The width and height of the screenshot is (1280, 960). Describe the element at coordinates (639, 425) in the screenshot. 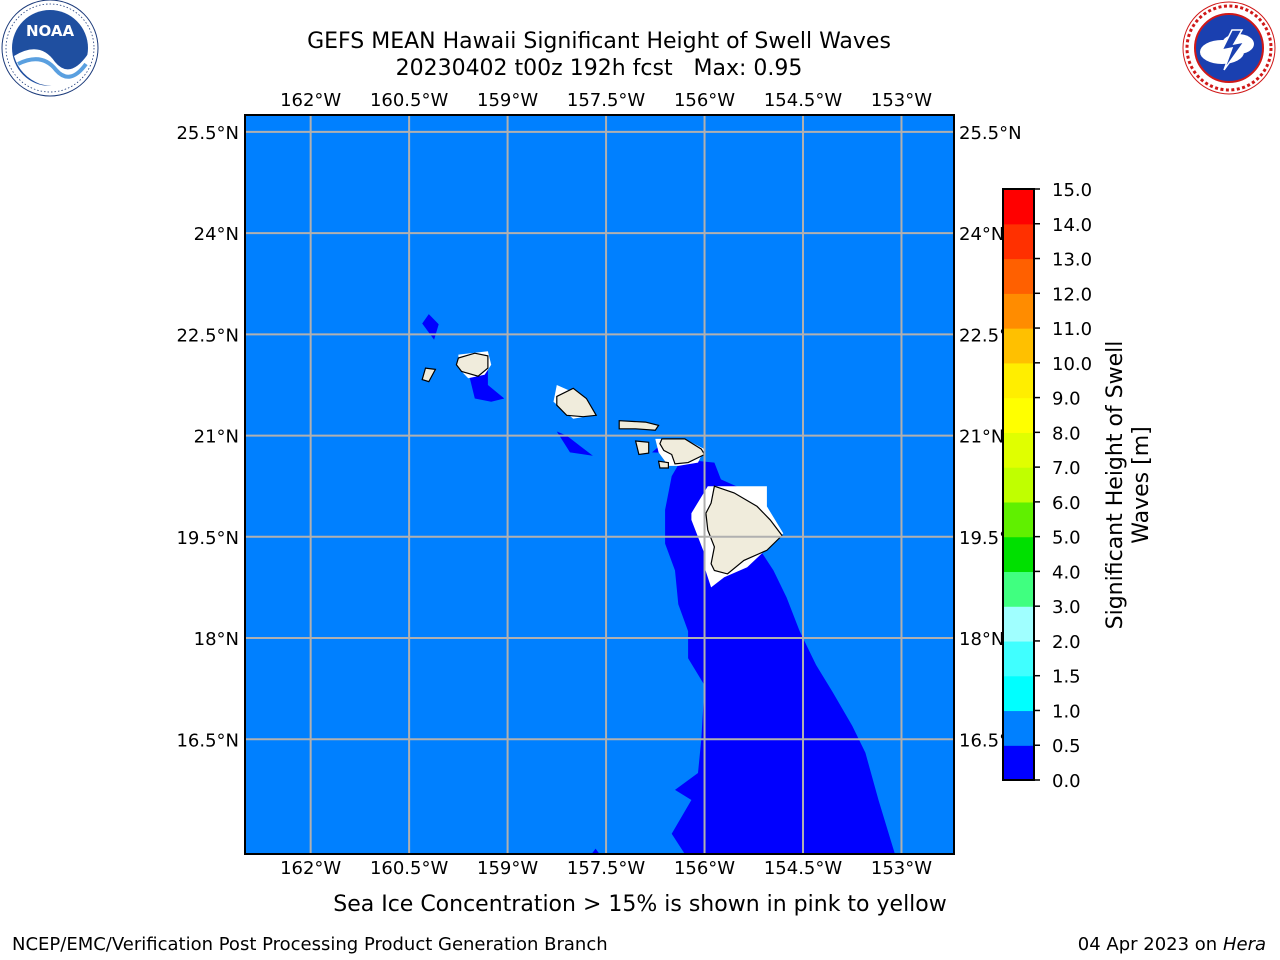

I see `island-molokai` at that location.